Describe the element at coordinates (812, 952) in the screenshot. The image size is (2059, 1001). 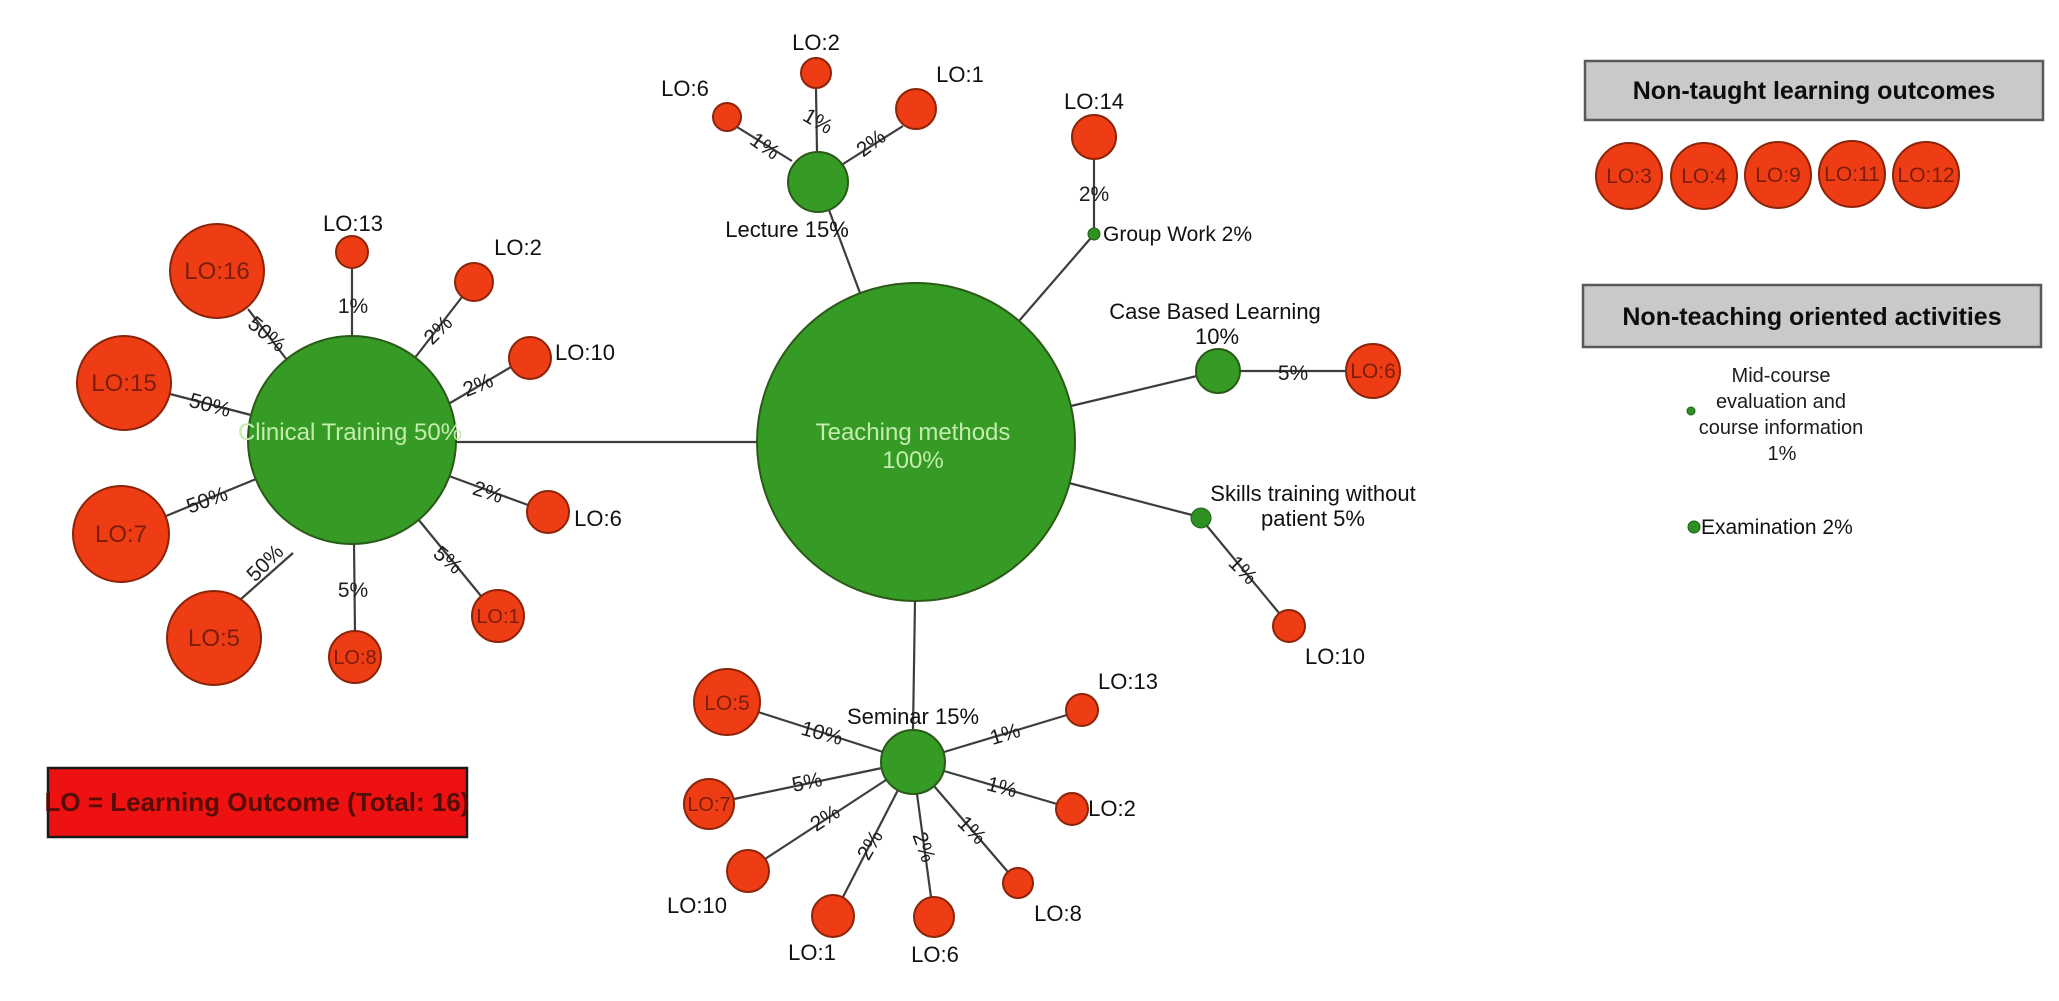
I see `seminar-lo1-label: LO:1` at that location.